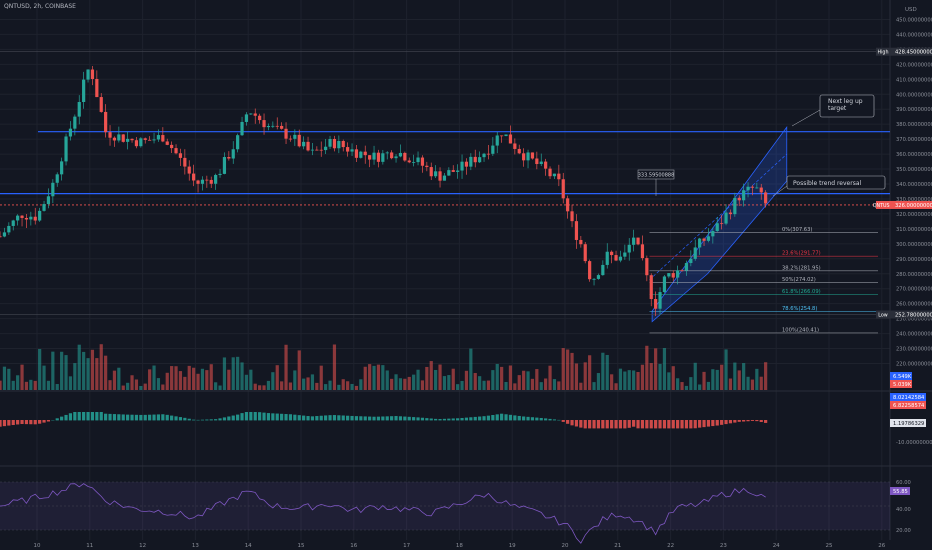  Describe the element at coordinates (914, 65) in the screenshot. I see `price-tick: 420.00000000` at that location.